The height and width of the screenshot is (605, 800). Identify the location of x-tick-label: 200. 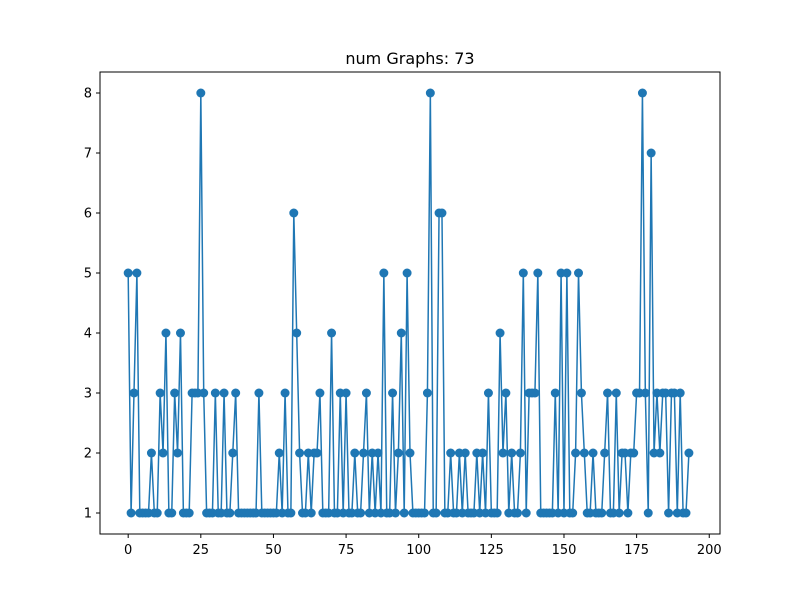
(709, 550).